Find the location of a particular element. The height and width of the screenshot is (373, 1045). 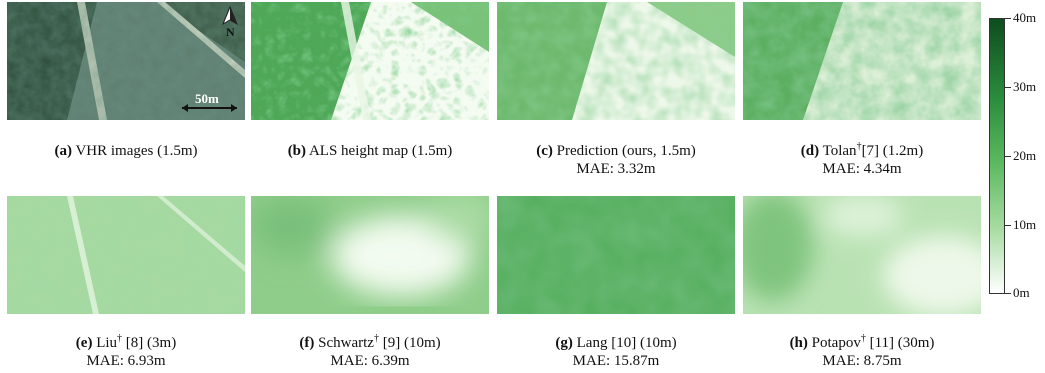

caption-b: (b) ALS height map (1.5m) is located at coordinates (370, 151).